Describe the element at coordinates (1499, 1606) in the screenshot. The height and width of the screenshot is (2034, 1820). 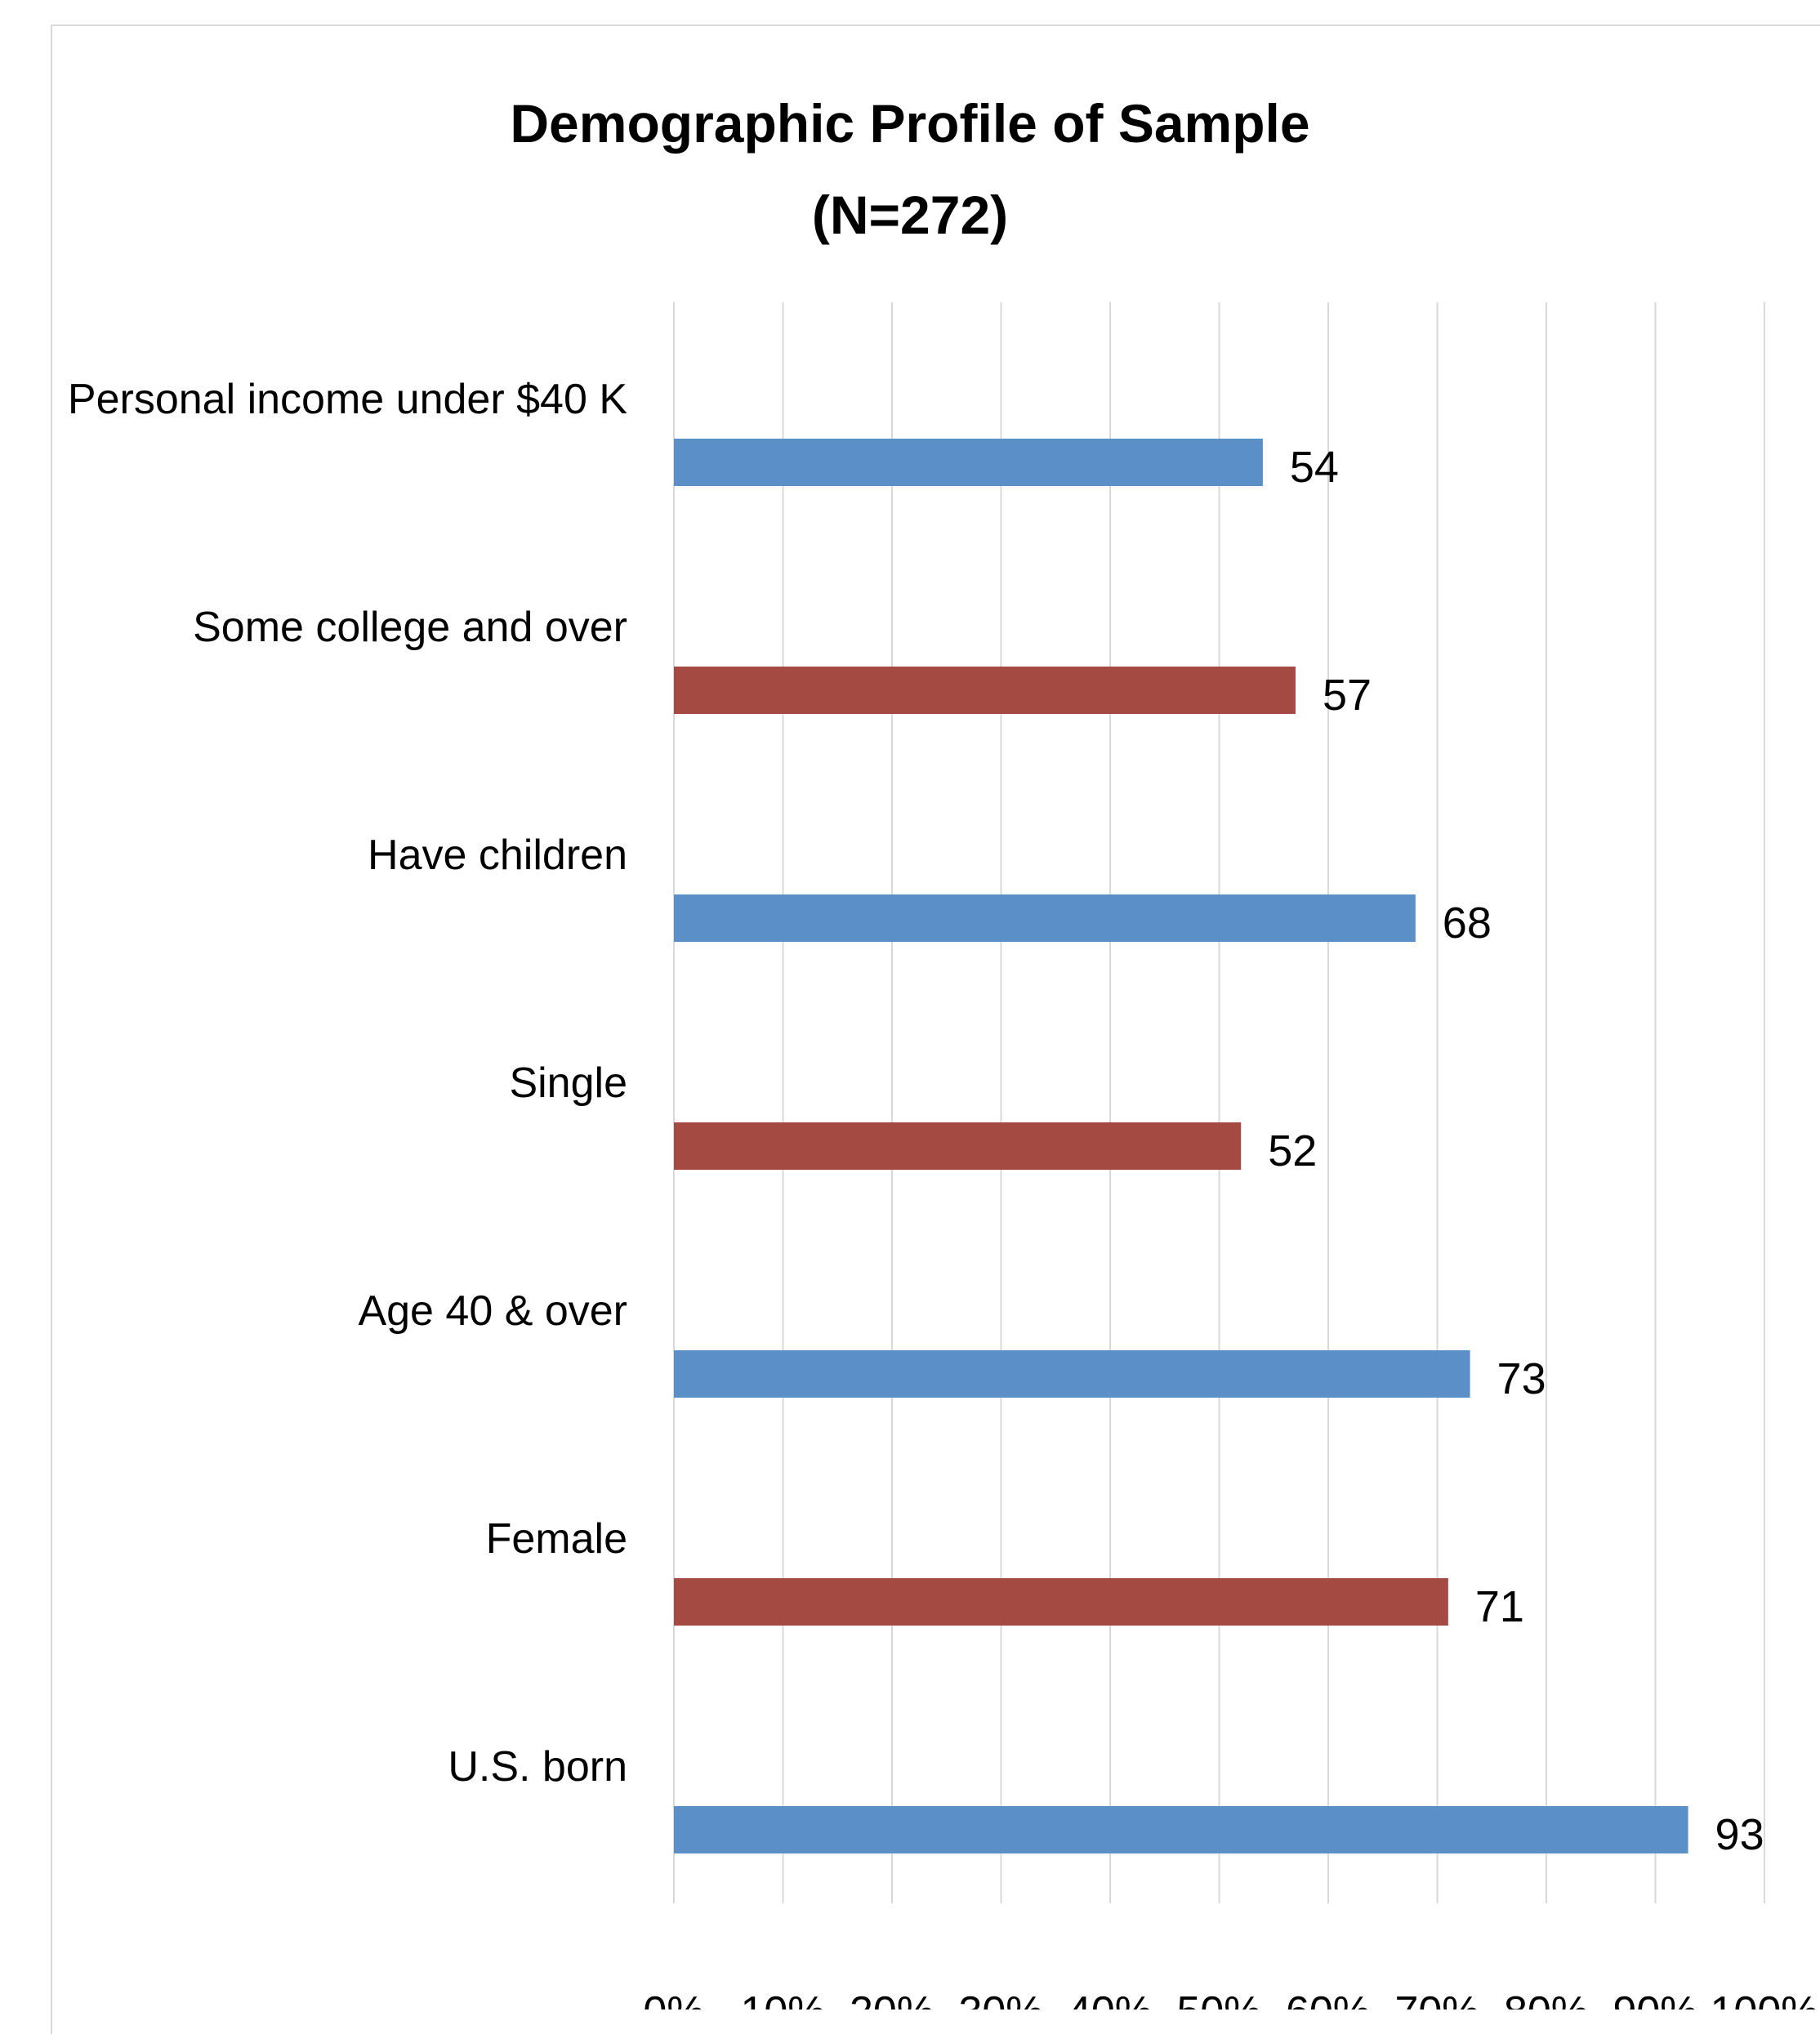
I see `value-label-5: 71` at that location.